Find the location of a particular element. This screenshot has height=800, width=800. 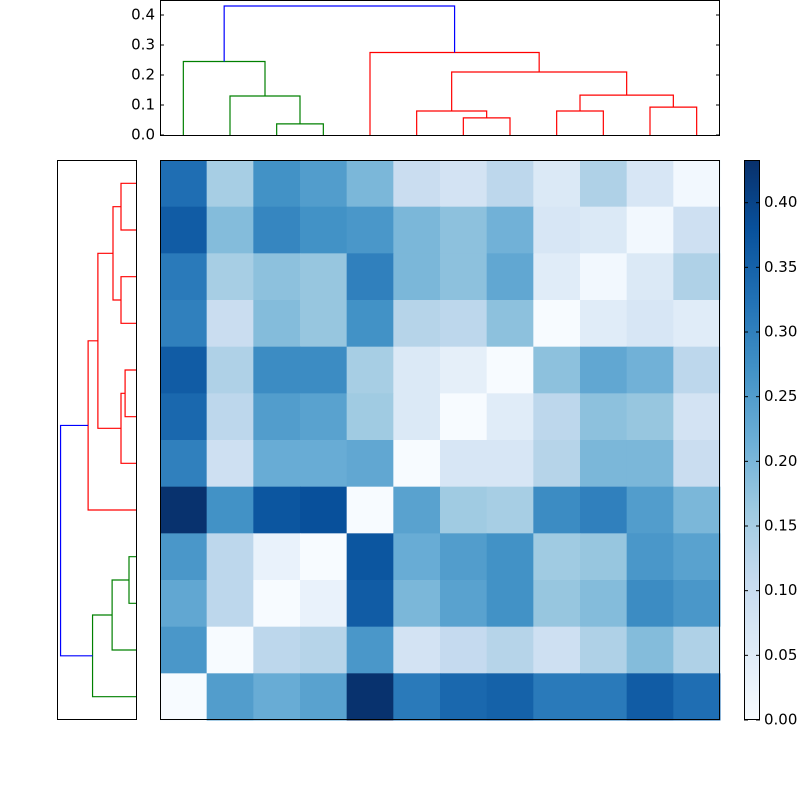

colorbar is located at coordinates (752, 440).